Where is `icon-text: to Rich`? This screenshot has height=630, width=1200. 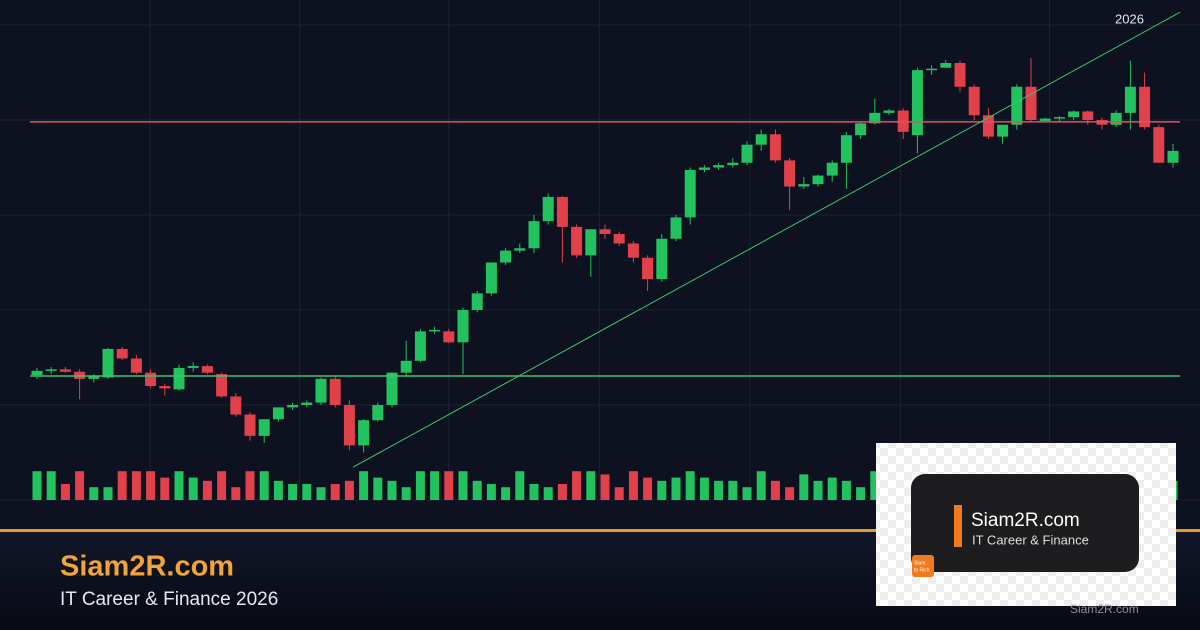 icon-text: to Rich is located at coordinates (922, 570).